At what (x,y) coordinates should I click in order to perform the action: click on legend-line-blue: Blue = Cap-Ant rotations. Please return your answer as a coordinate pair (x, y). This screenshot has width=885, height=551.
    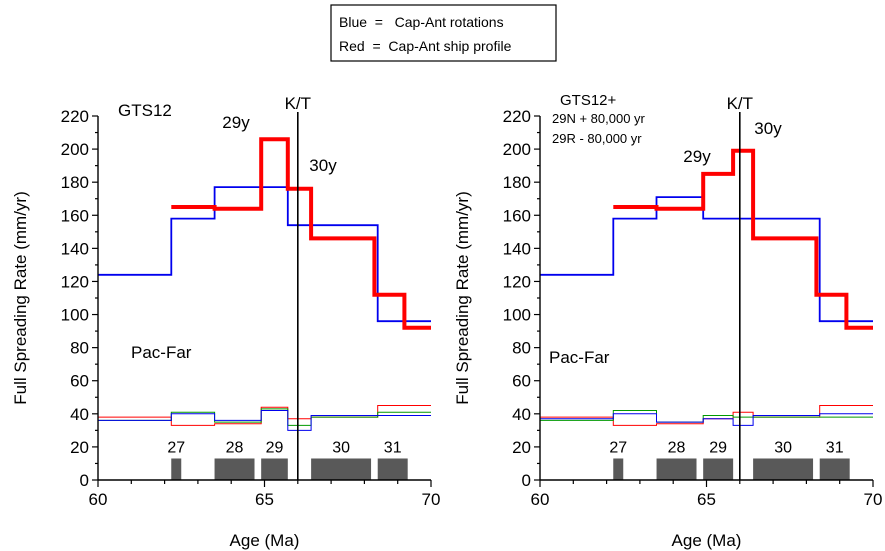
    Looking at the image, I should click on (421, 22).